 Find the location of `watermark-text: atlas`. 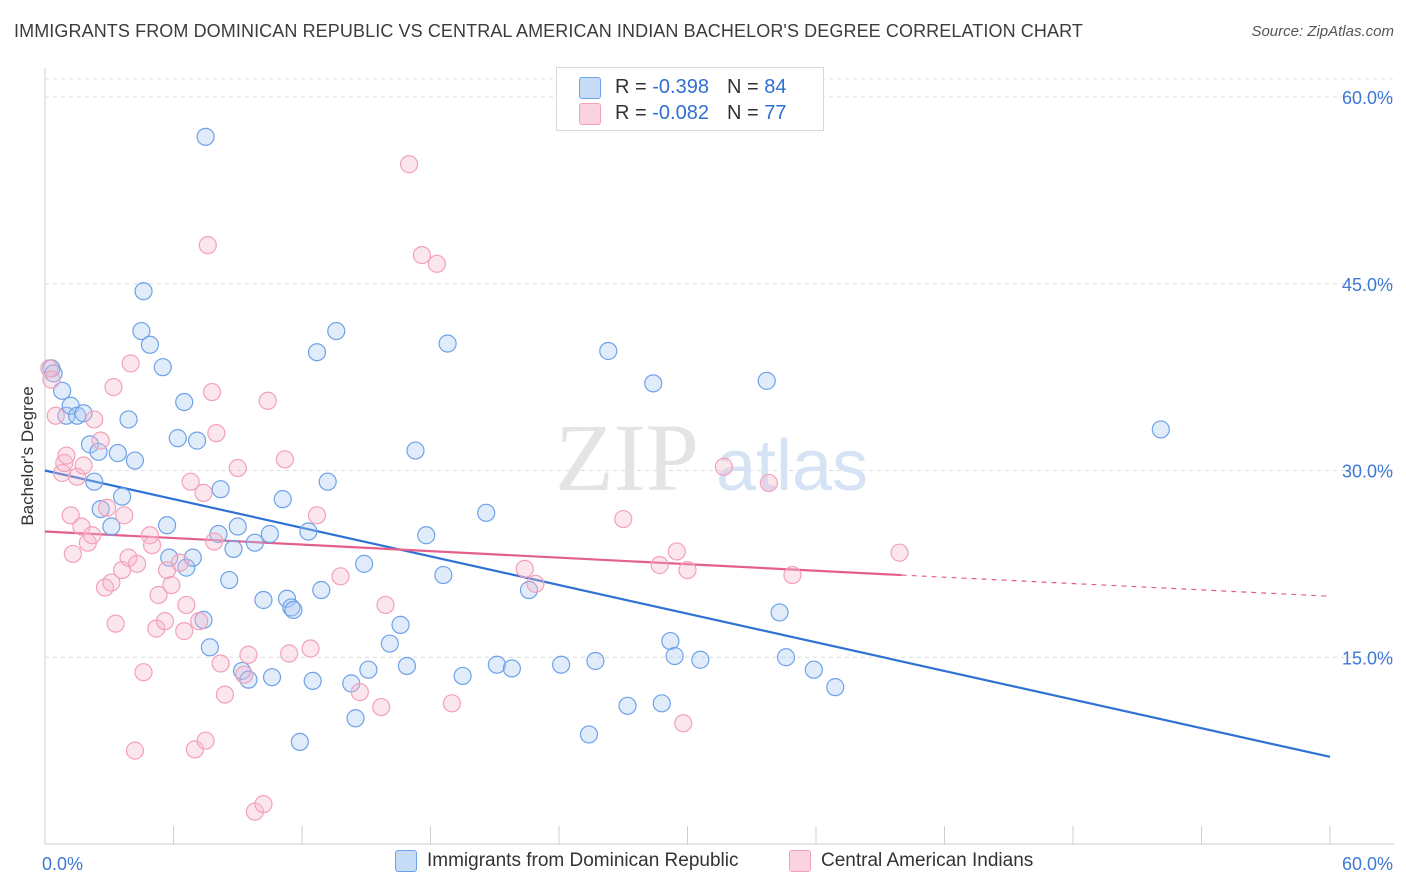

watermark-text: atlas is located at coordinates (792, 466).